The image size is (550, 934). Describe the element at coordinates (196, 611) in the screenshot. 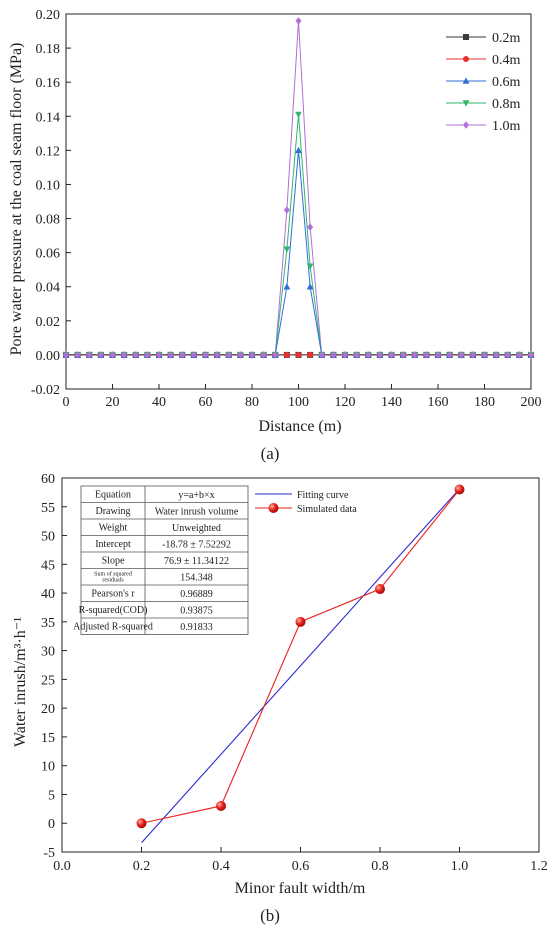

I see `stats-table-value: 0.93875` at that location.